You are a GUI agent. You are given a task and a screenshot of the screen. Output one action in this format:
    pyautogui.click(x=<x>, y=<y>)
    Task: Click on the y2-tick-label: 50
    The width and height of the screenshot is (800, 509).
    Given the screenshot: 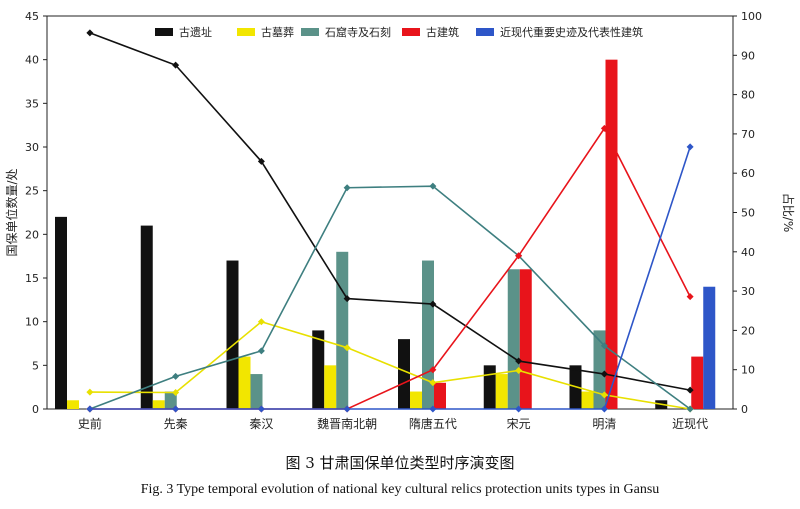 What is the action you would take?
    pyautogui.click(x=748, y=213)
    